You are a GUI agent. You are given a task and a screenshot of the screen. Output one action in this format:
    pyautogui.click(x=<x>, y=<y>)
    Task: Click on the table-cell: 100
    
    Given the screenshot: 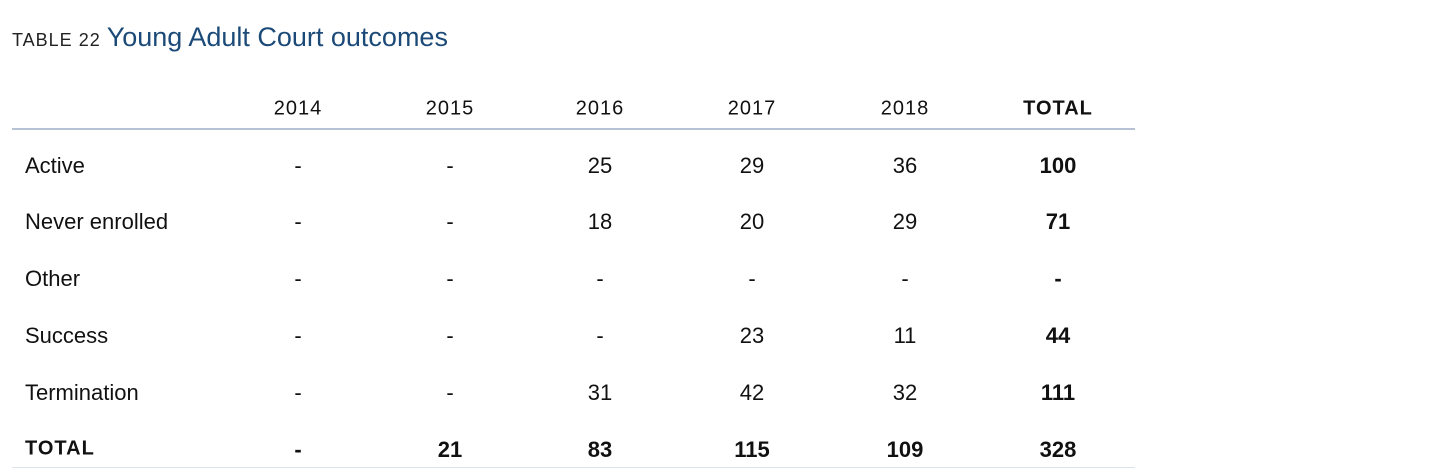 What is the action you would take?
    pyautogui.click(x=1058, y=165)
    